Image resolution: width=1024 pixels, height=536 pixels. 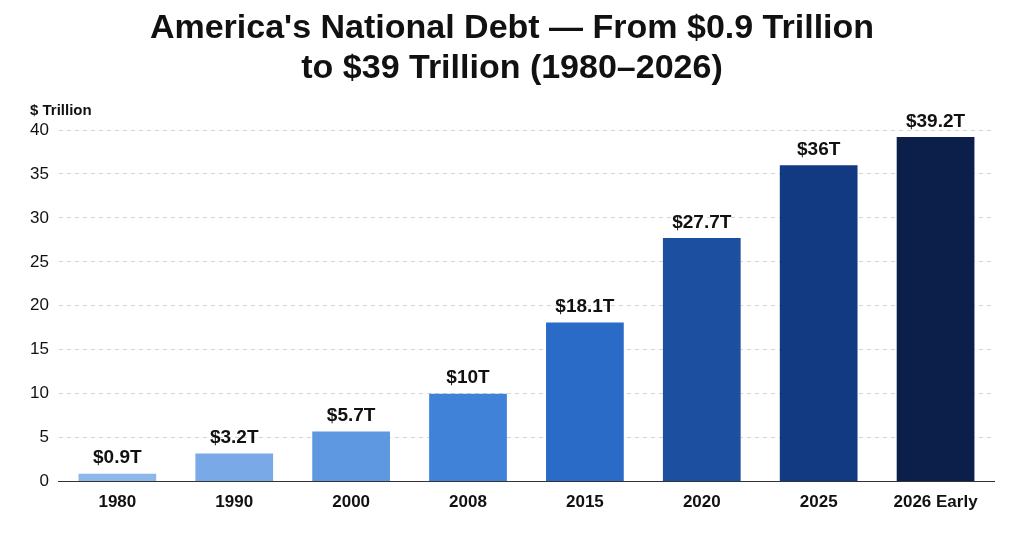 What do you see at coordinates (61, 109) in the screenshot?
I see `y-axis-title: $ Trillion` at bounding box center [61, 109].